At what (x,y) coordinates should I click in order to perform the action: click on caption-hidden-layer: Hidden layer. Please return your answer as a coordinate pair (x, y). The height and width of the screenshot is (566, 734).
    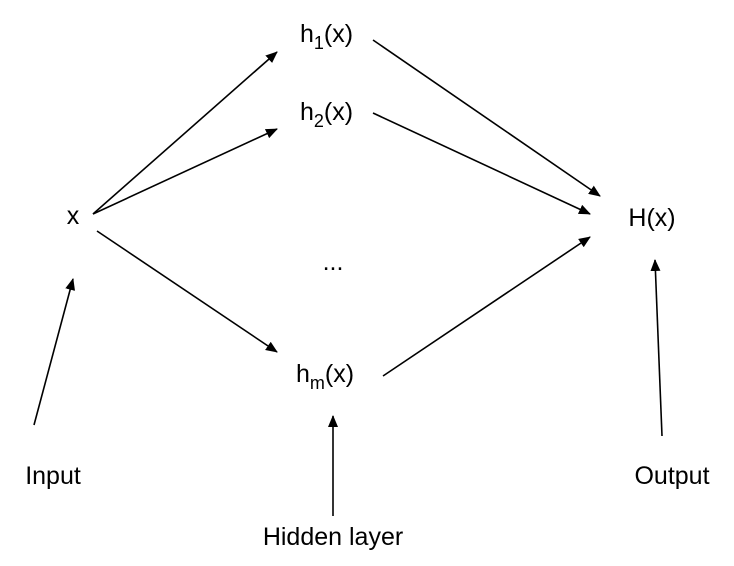
    Looking at the image, I should click on (333, 537).